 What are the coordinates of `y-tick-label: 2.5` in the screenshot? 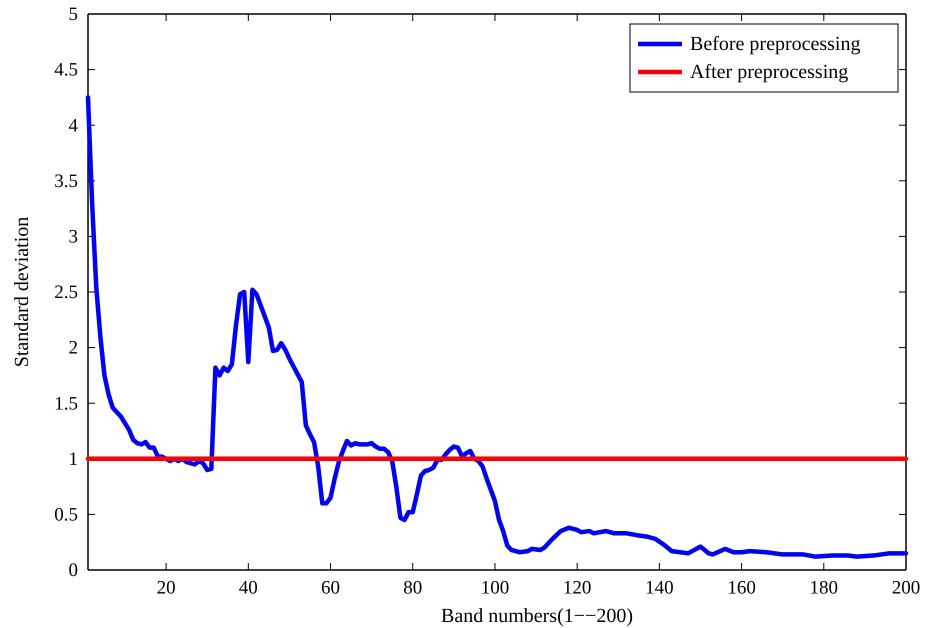 It's located at (66, 293).